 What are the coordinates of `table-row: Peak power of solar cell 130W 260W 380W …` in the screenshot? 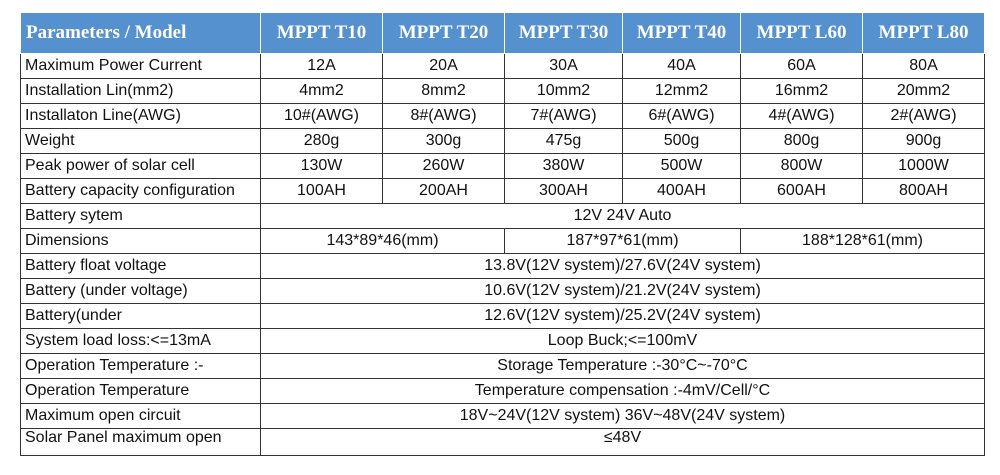 It's located at (502, 166).